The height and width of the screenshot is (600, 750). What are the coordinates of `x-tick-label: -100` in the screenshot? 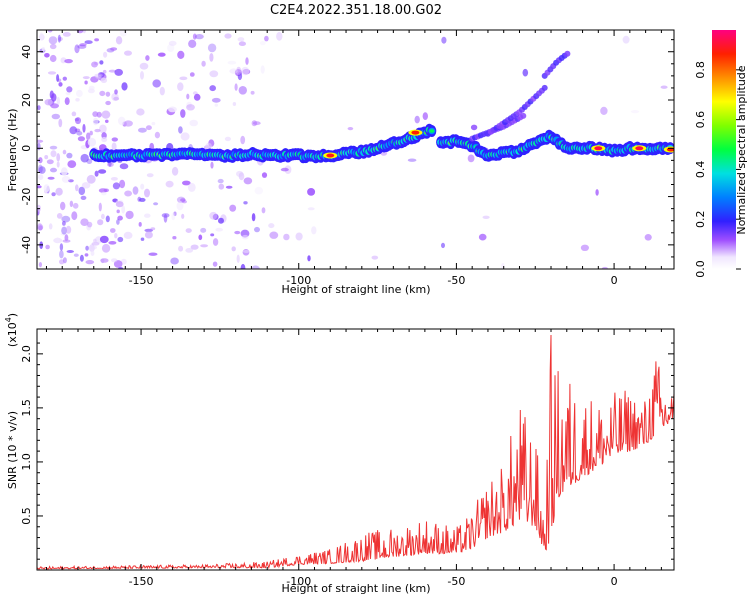 It's located at (298, 581).